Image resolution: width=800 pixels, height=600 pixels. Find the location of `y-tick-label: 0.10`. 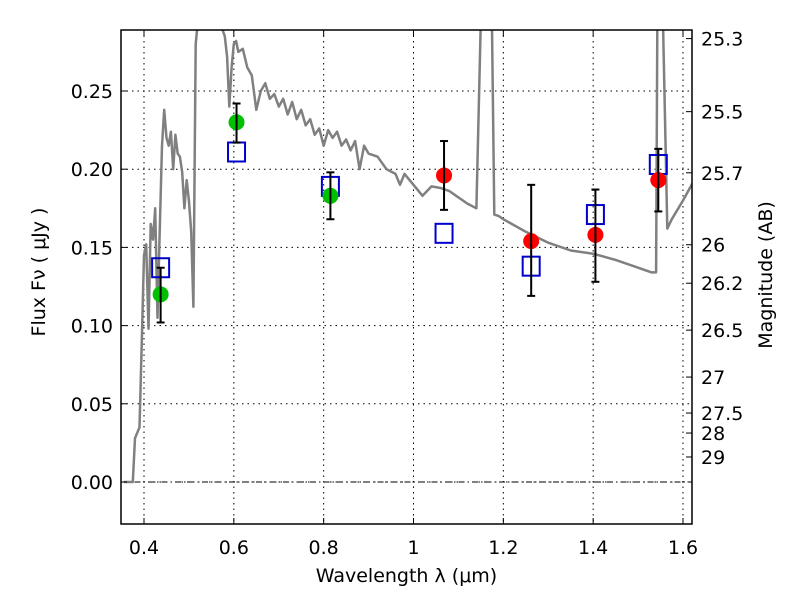

y-tick-label: 0.10 is located at coordinates (92, 327).